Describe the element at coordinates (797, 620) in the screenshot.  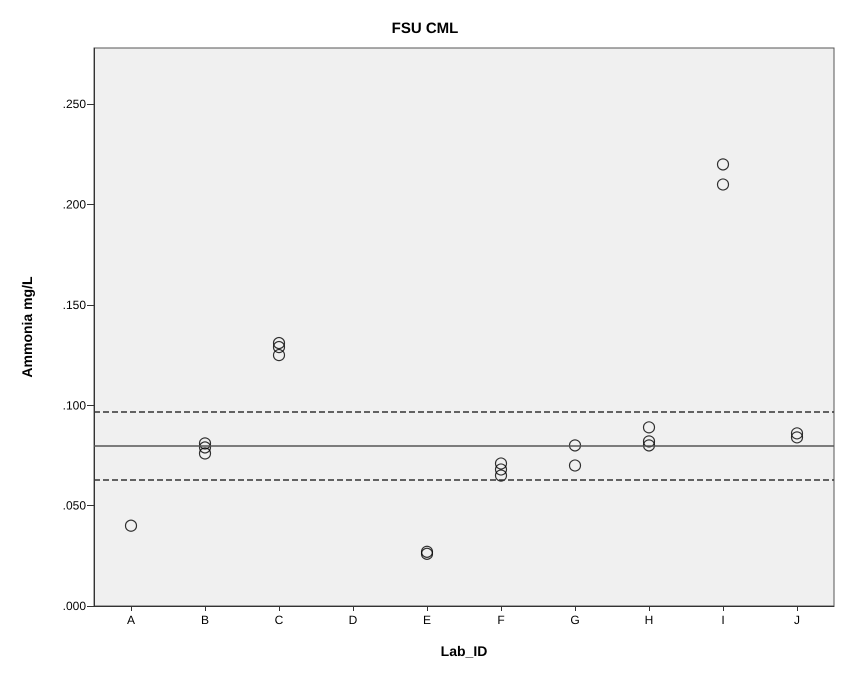
I see `x-tick-label: J` at that location.